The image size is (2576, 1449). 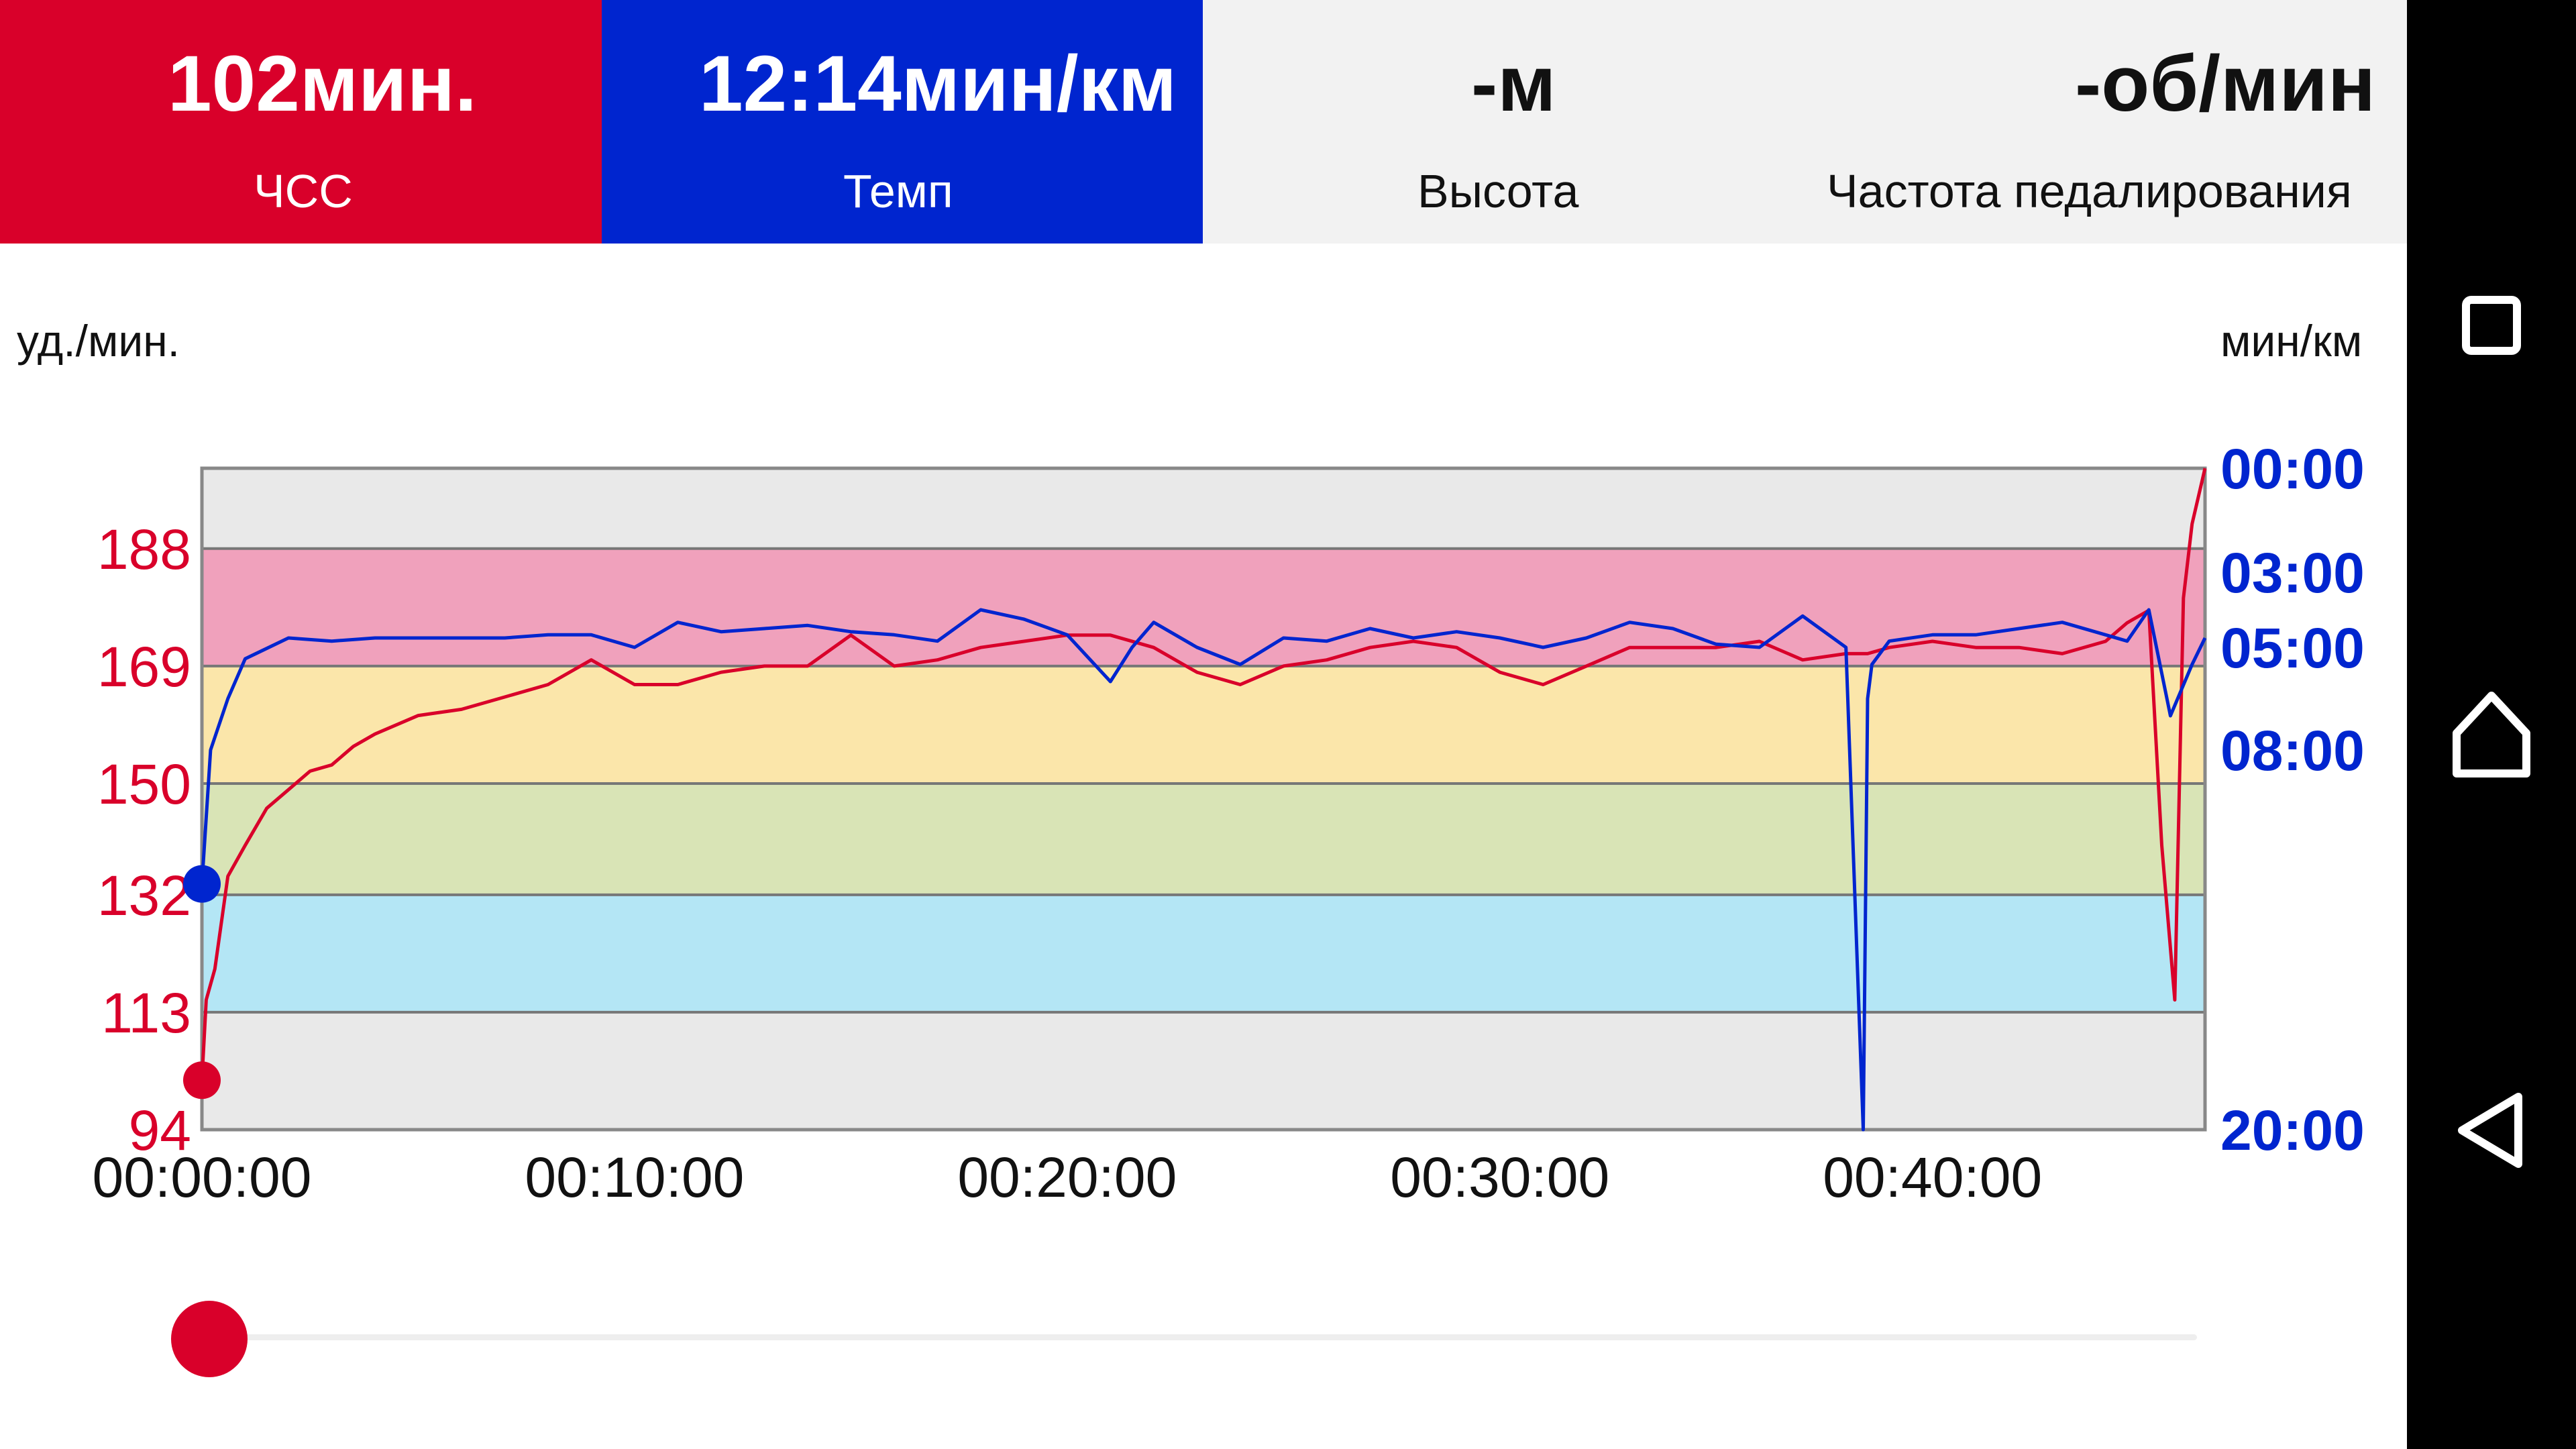 What do you see at coordinates (1499, 1177) in the screenshot?
I see `time-tick-label: 00:30:00` at bounding box center [1499, 1177].